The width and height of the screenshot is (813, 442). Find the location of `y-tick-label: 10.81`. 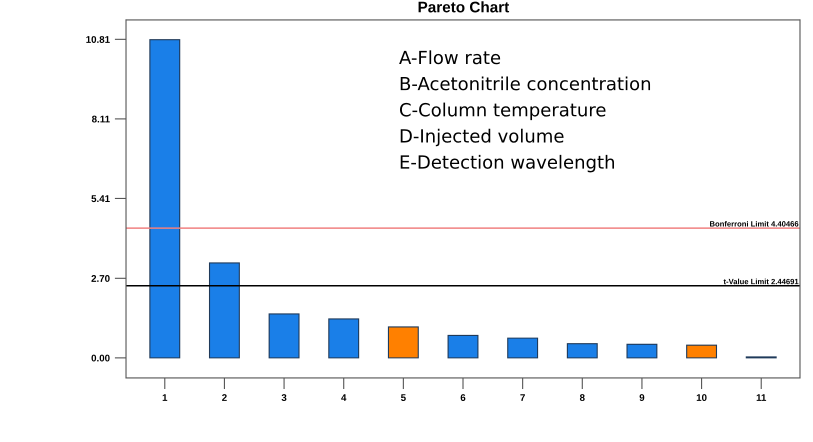

y-tick-label: 10.81 is located at coordinates (98, 39).